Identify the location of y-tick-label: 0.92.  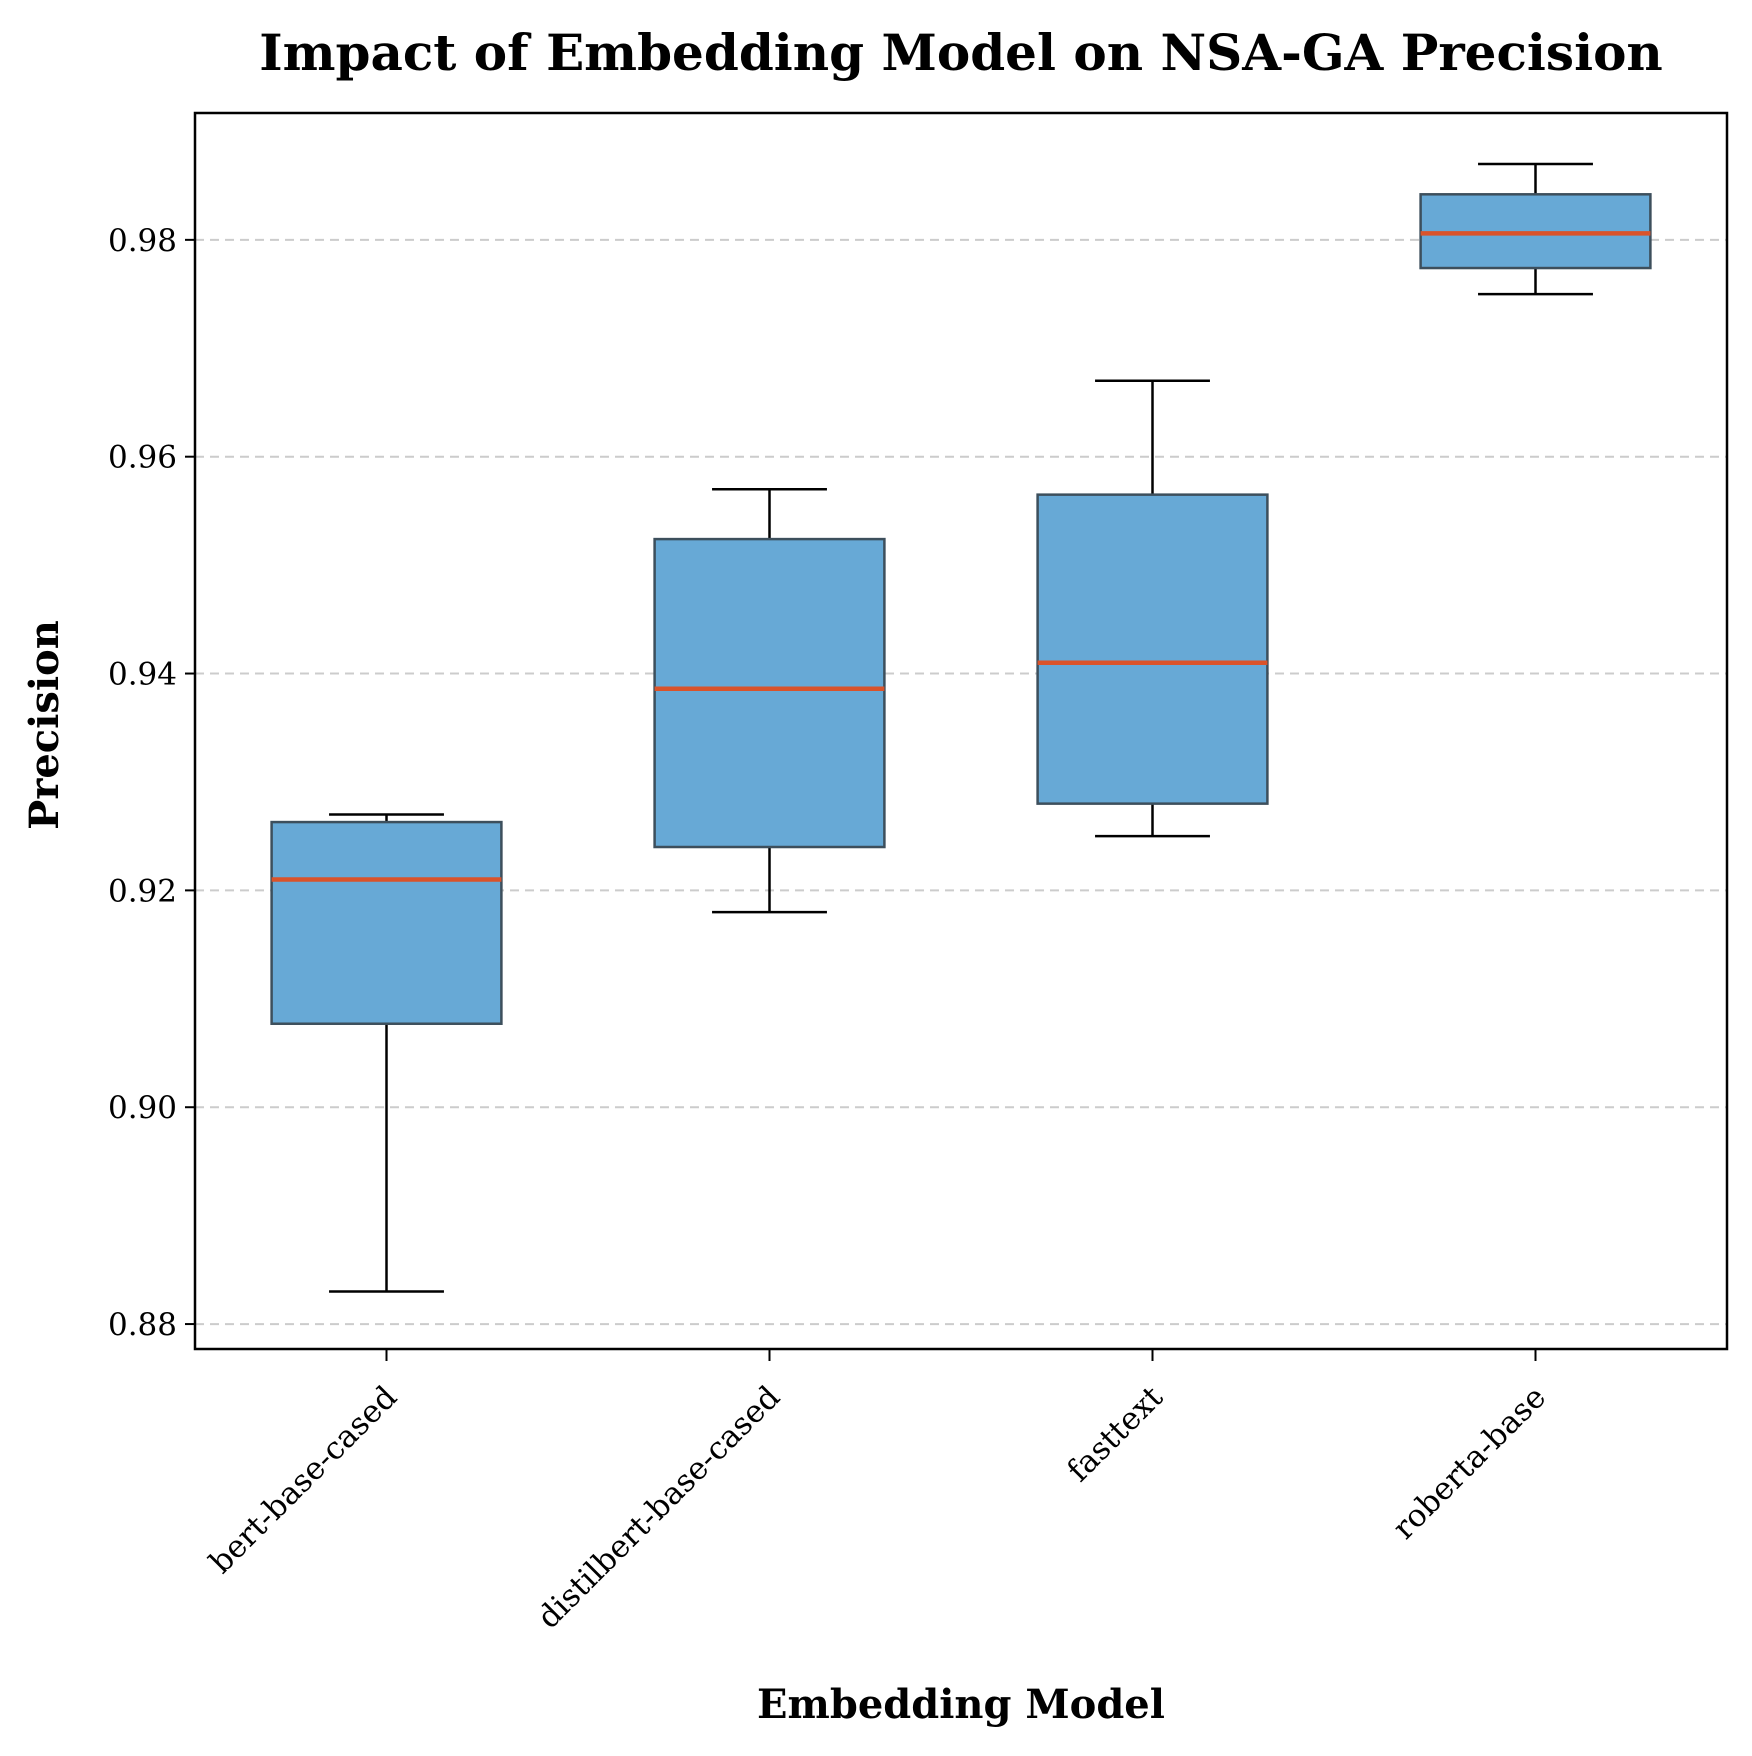
(142, 891).